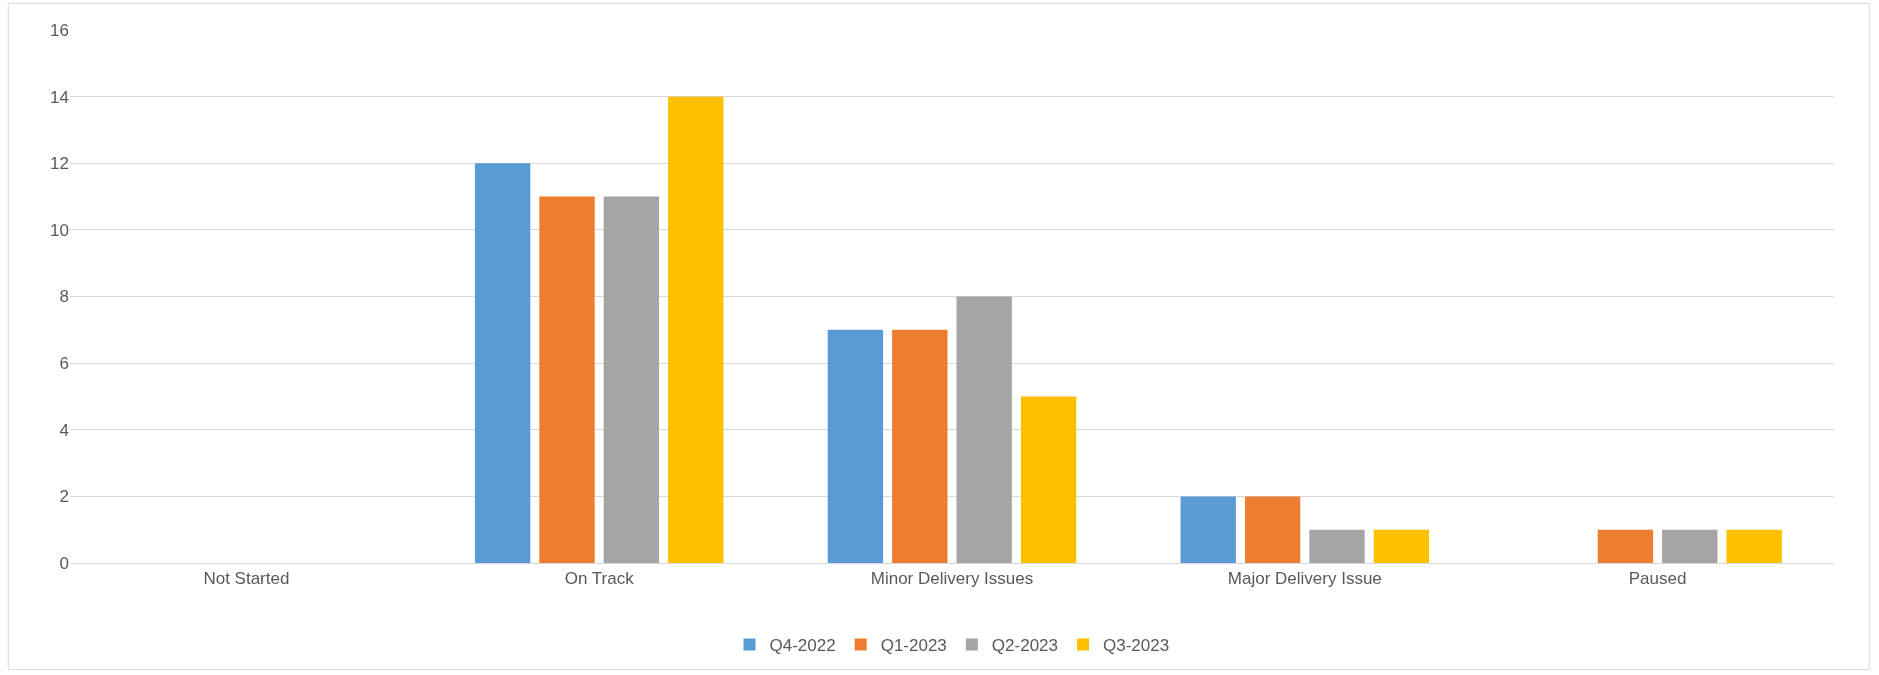 The width and height of the screenshot is (1879, 675). I want to click on y-tick-label: 0, so click(64, 563).